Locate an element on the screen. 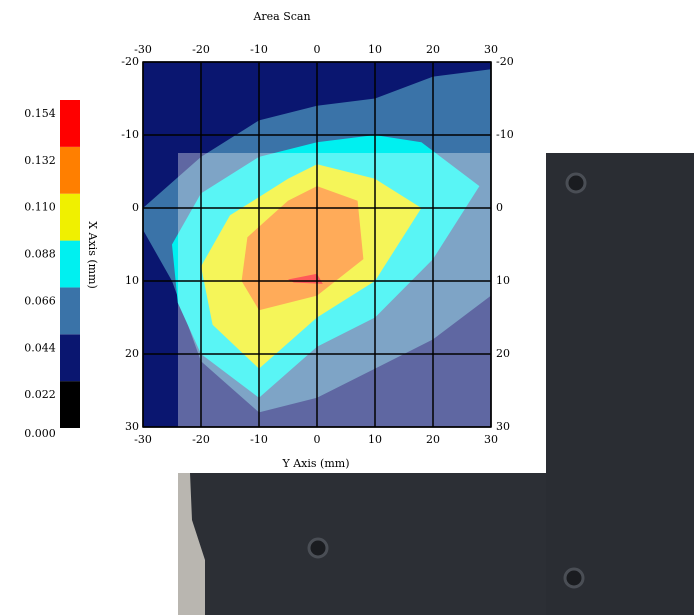  photo-device-edge is located at coordinates (368, 544).